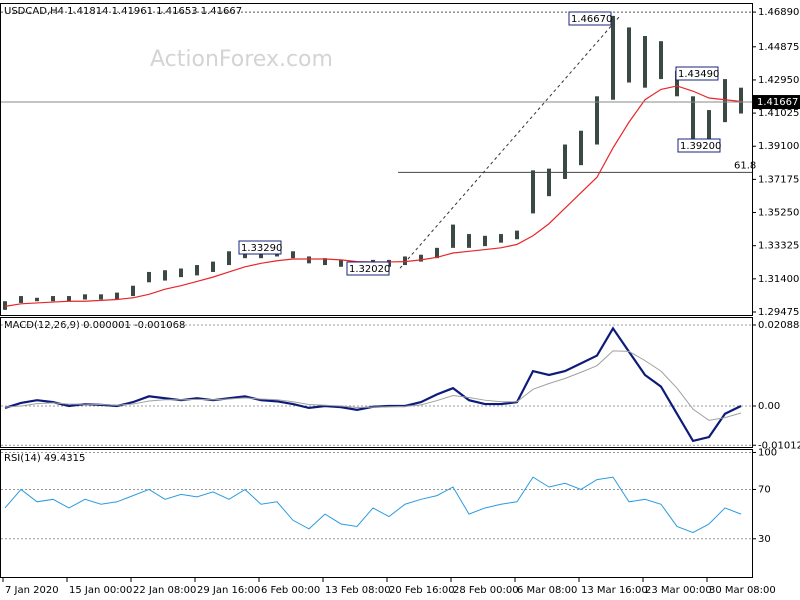 This screenshot has height=600, width=800. I want to click on annotation-label: 1.32020, so click(369, 269).